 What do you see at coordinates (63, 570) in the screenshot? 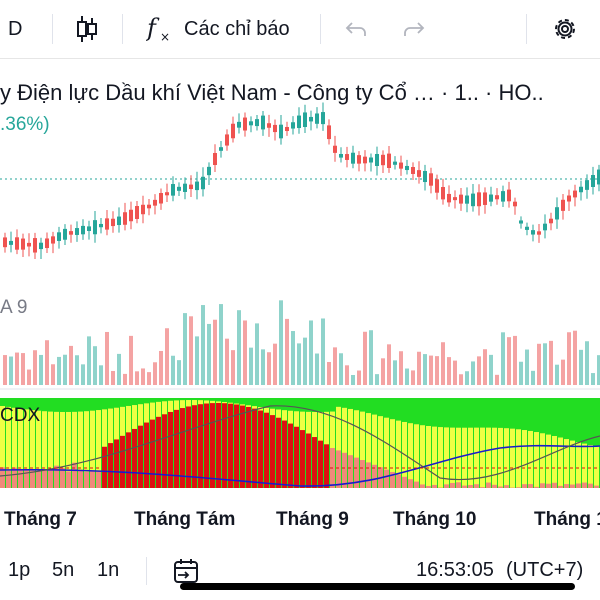
I see `range-button-5n: 5n` at bounding box center [63, 570].